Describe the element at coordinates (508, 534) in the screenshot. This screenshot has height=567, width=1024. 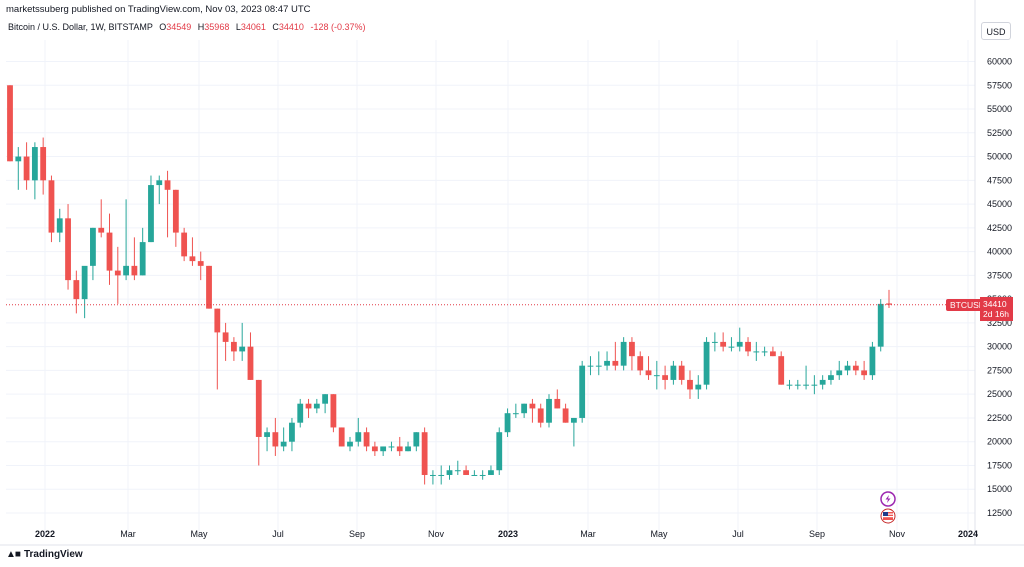
I see `x-tick-label: 2023` at that location.